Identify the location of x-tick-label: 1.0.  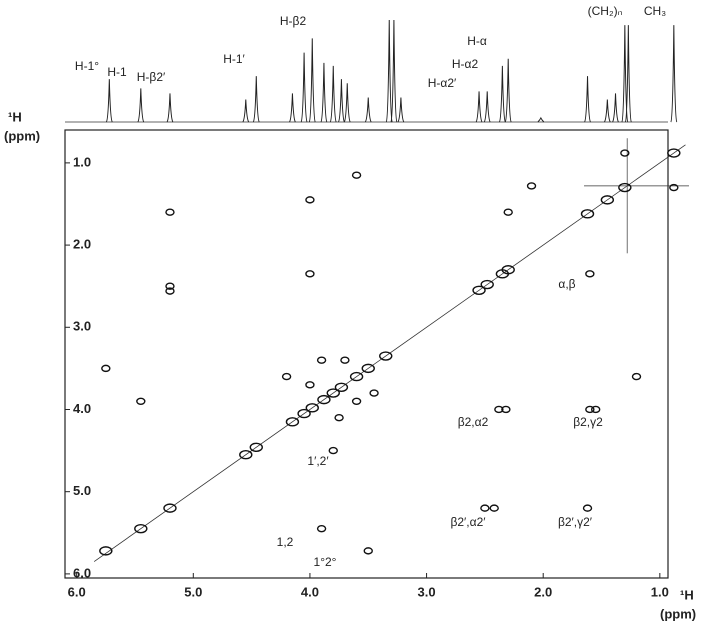
(660, 591).